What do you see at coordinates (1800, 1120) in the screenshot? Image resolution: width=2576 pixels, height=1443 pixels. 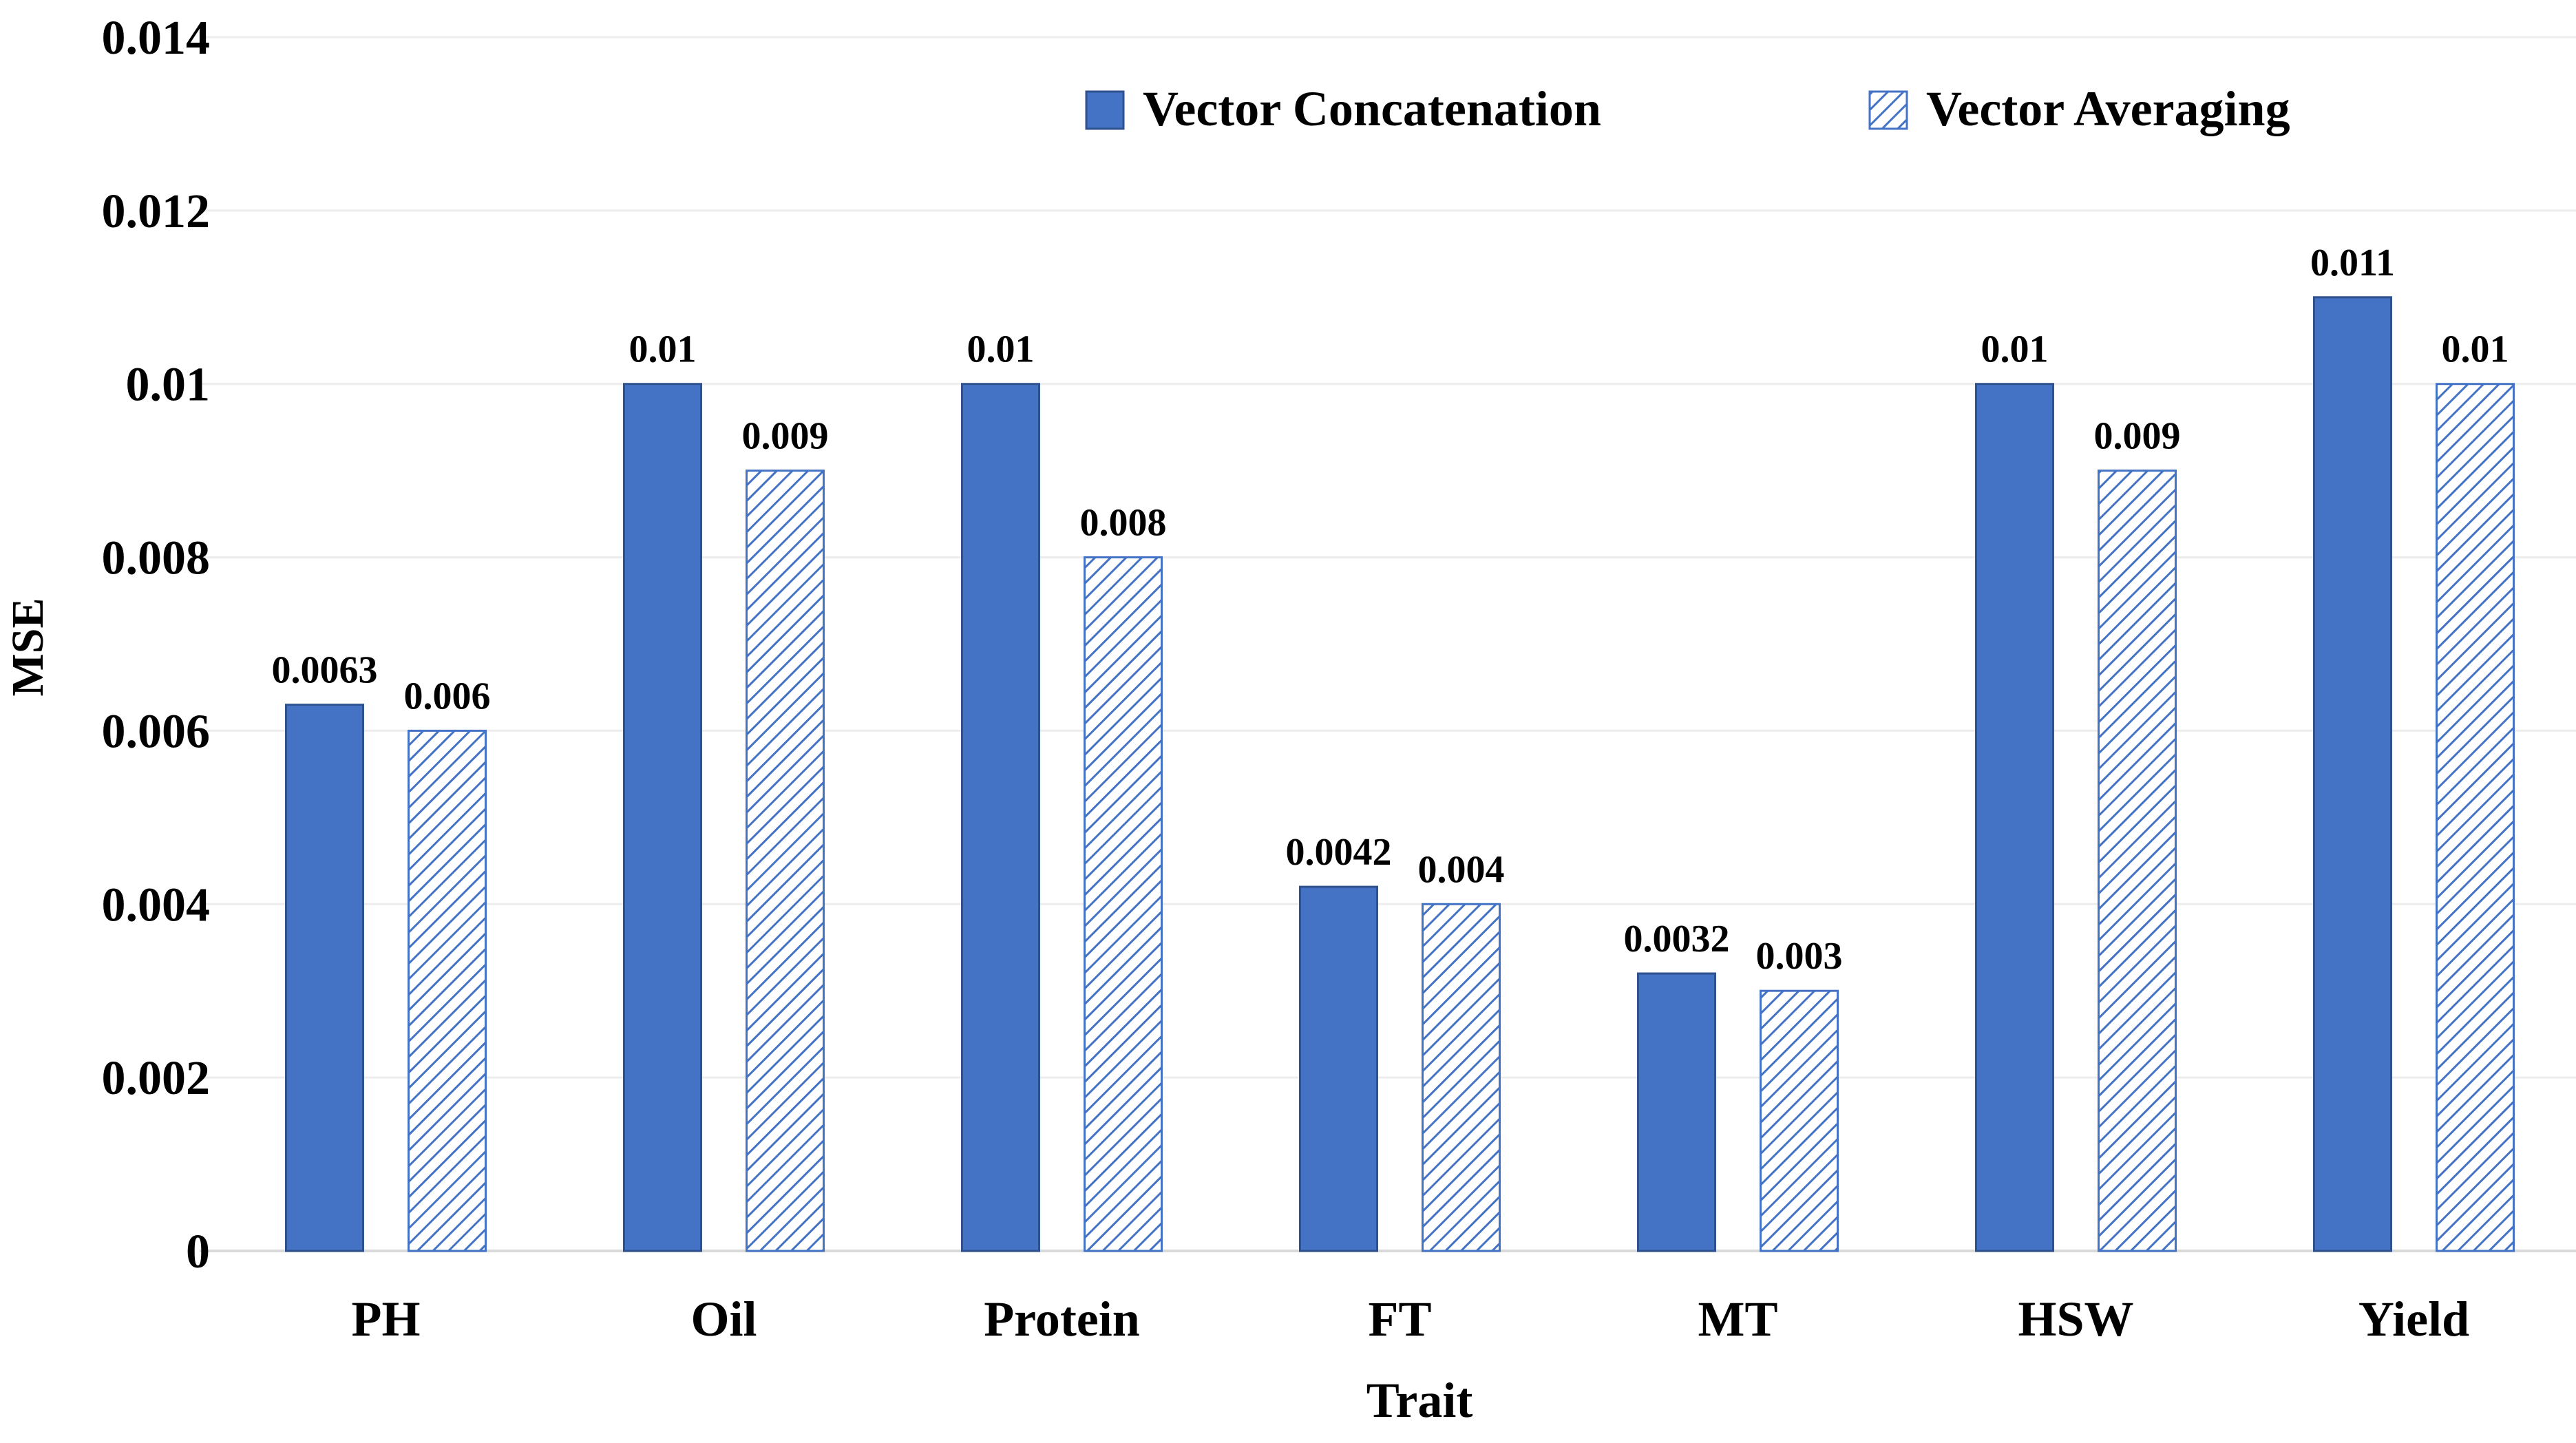 I see `bar-vector-averaging-mt` at bounding box center [1800, 1120].